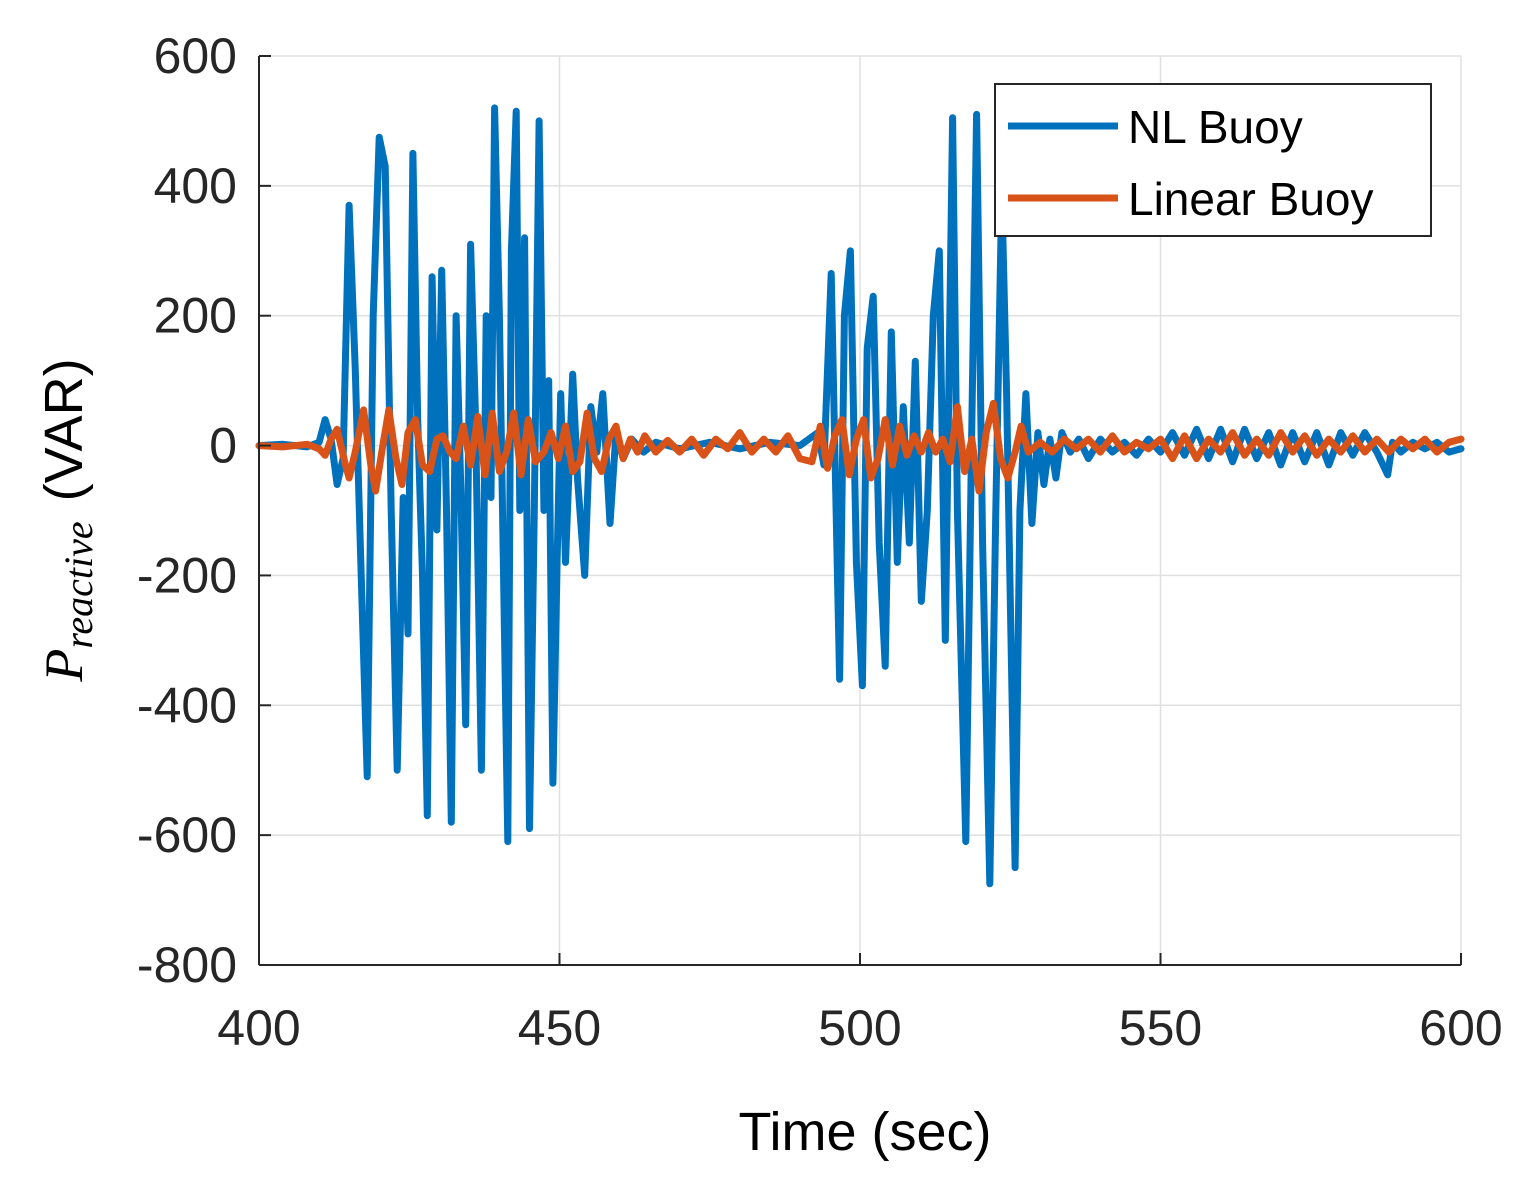 The width and height of the screenshot is (1531, 1190). What do you see at coordinates (559, 1028) in the screenshot?
I see `x-tick-label: 450` at bounding box center [559, 1028].